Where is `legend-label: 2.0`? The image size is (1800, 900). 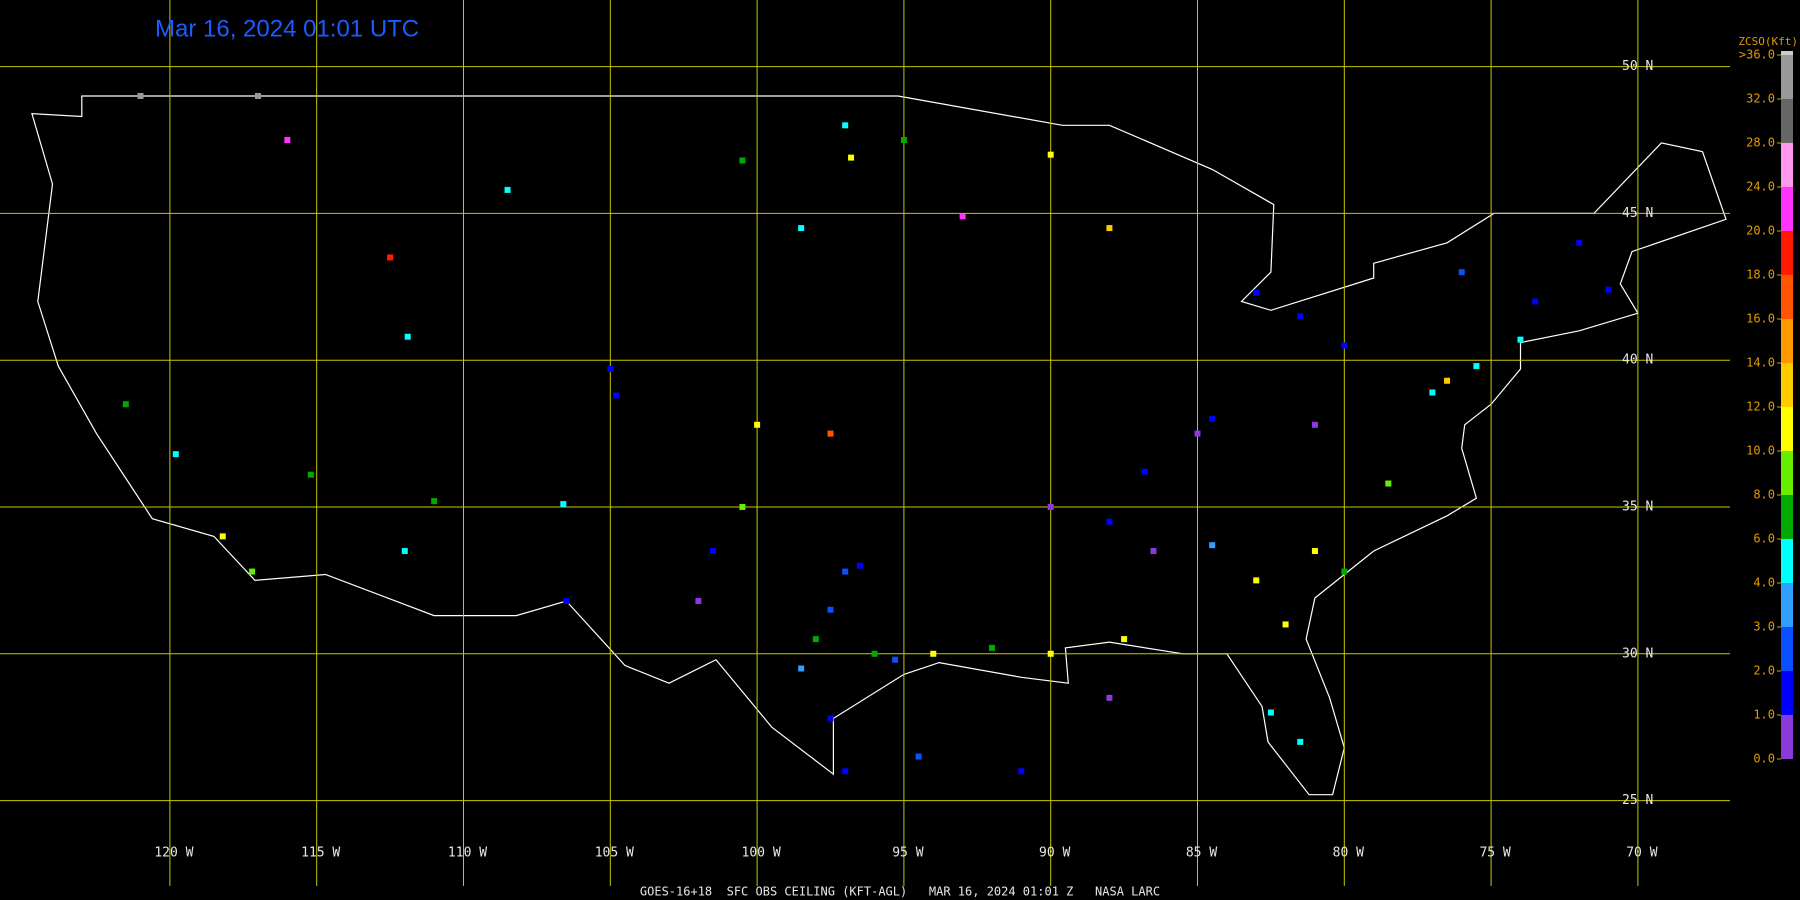
legend-label: 2.0 is located at coordinates (1764, 671).